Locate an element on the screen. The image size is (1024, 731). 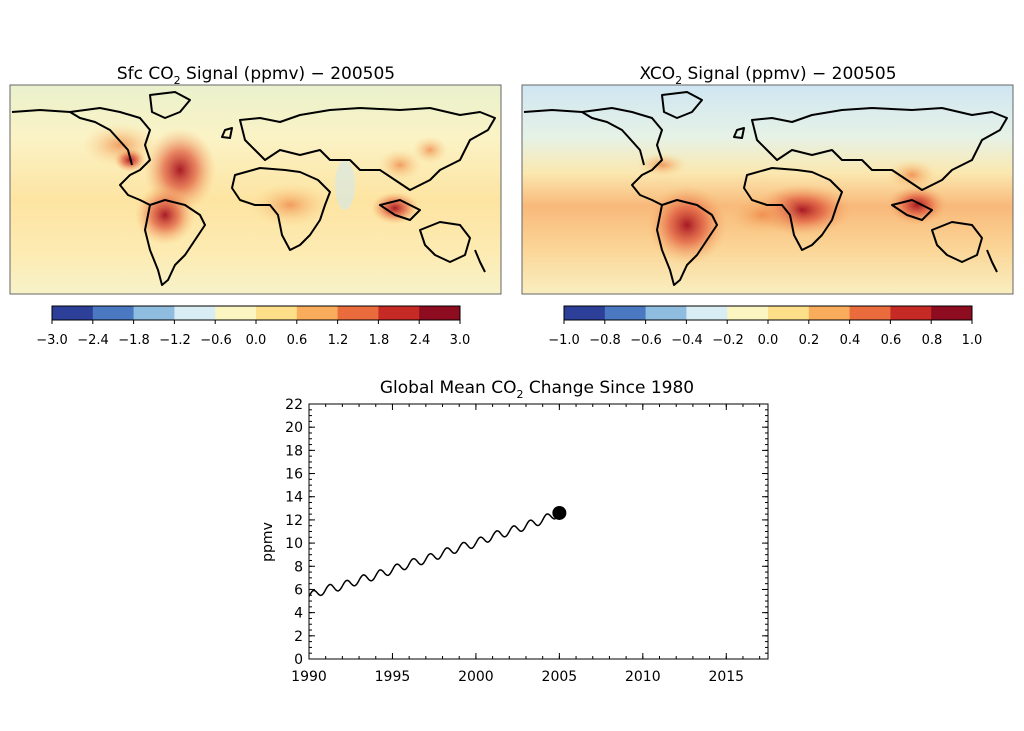
xco2-colorbar-tick: −0.4 is located at coordinates (687, 340).